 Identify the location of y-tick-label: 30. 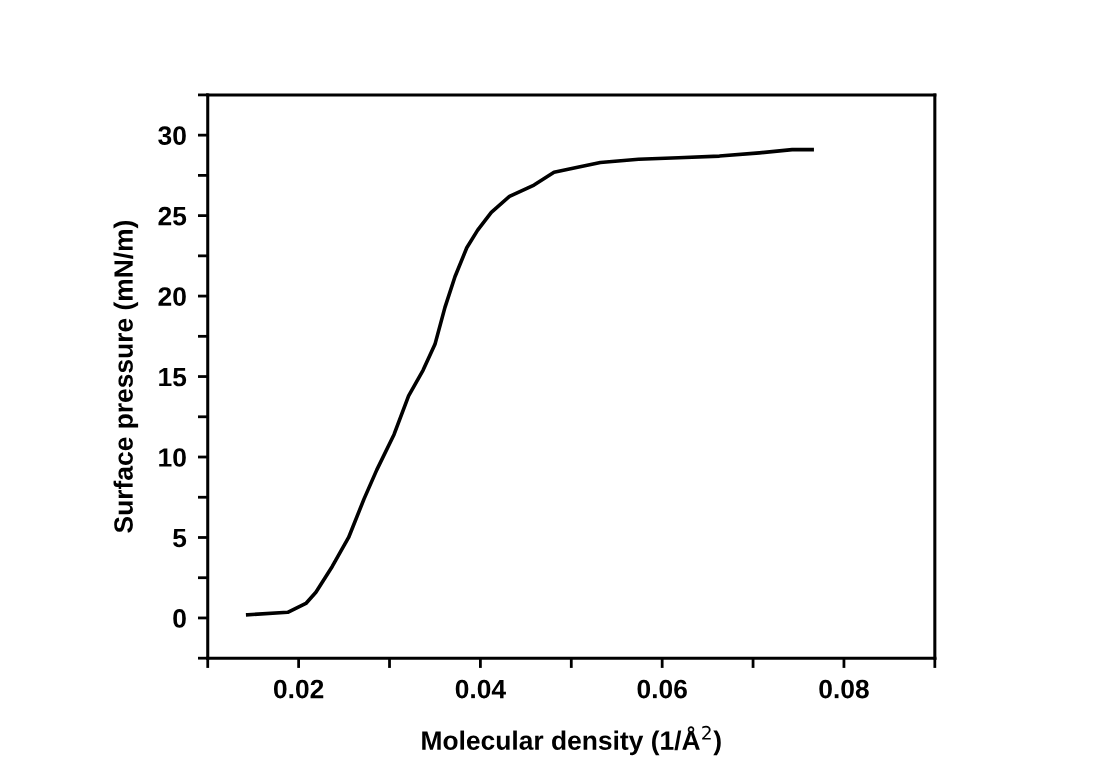
(172, 136).